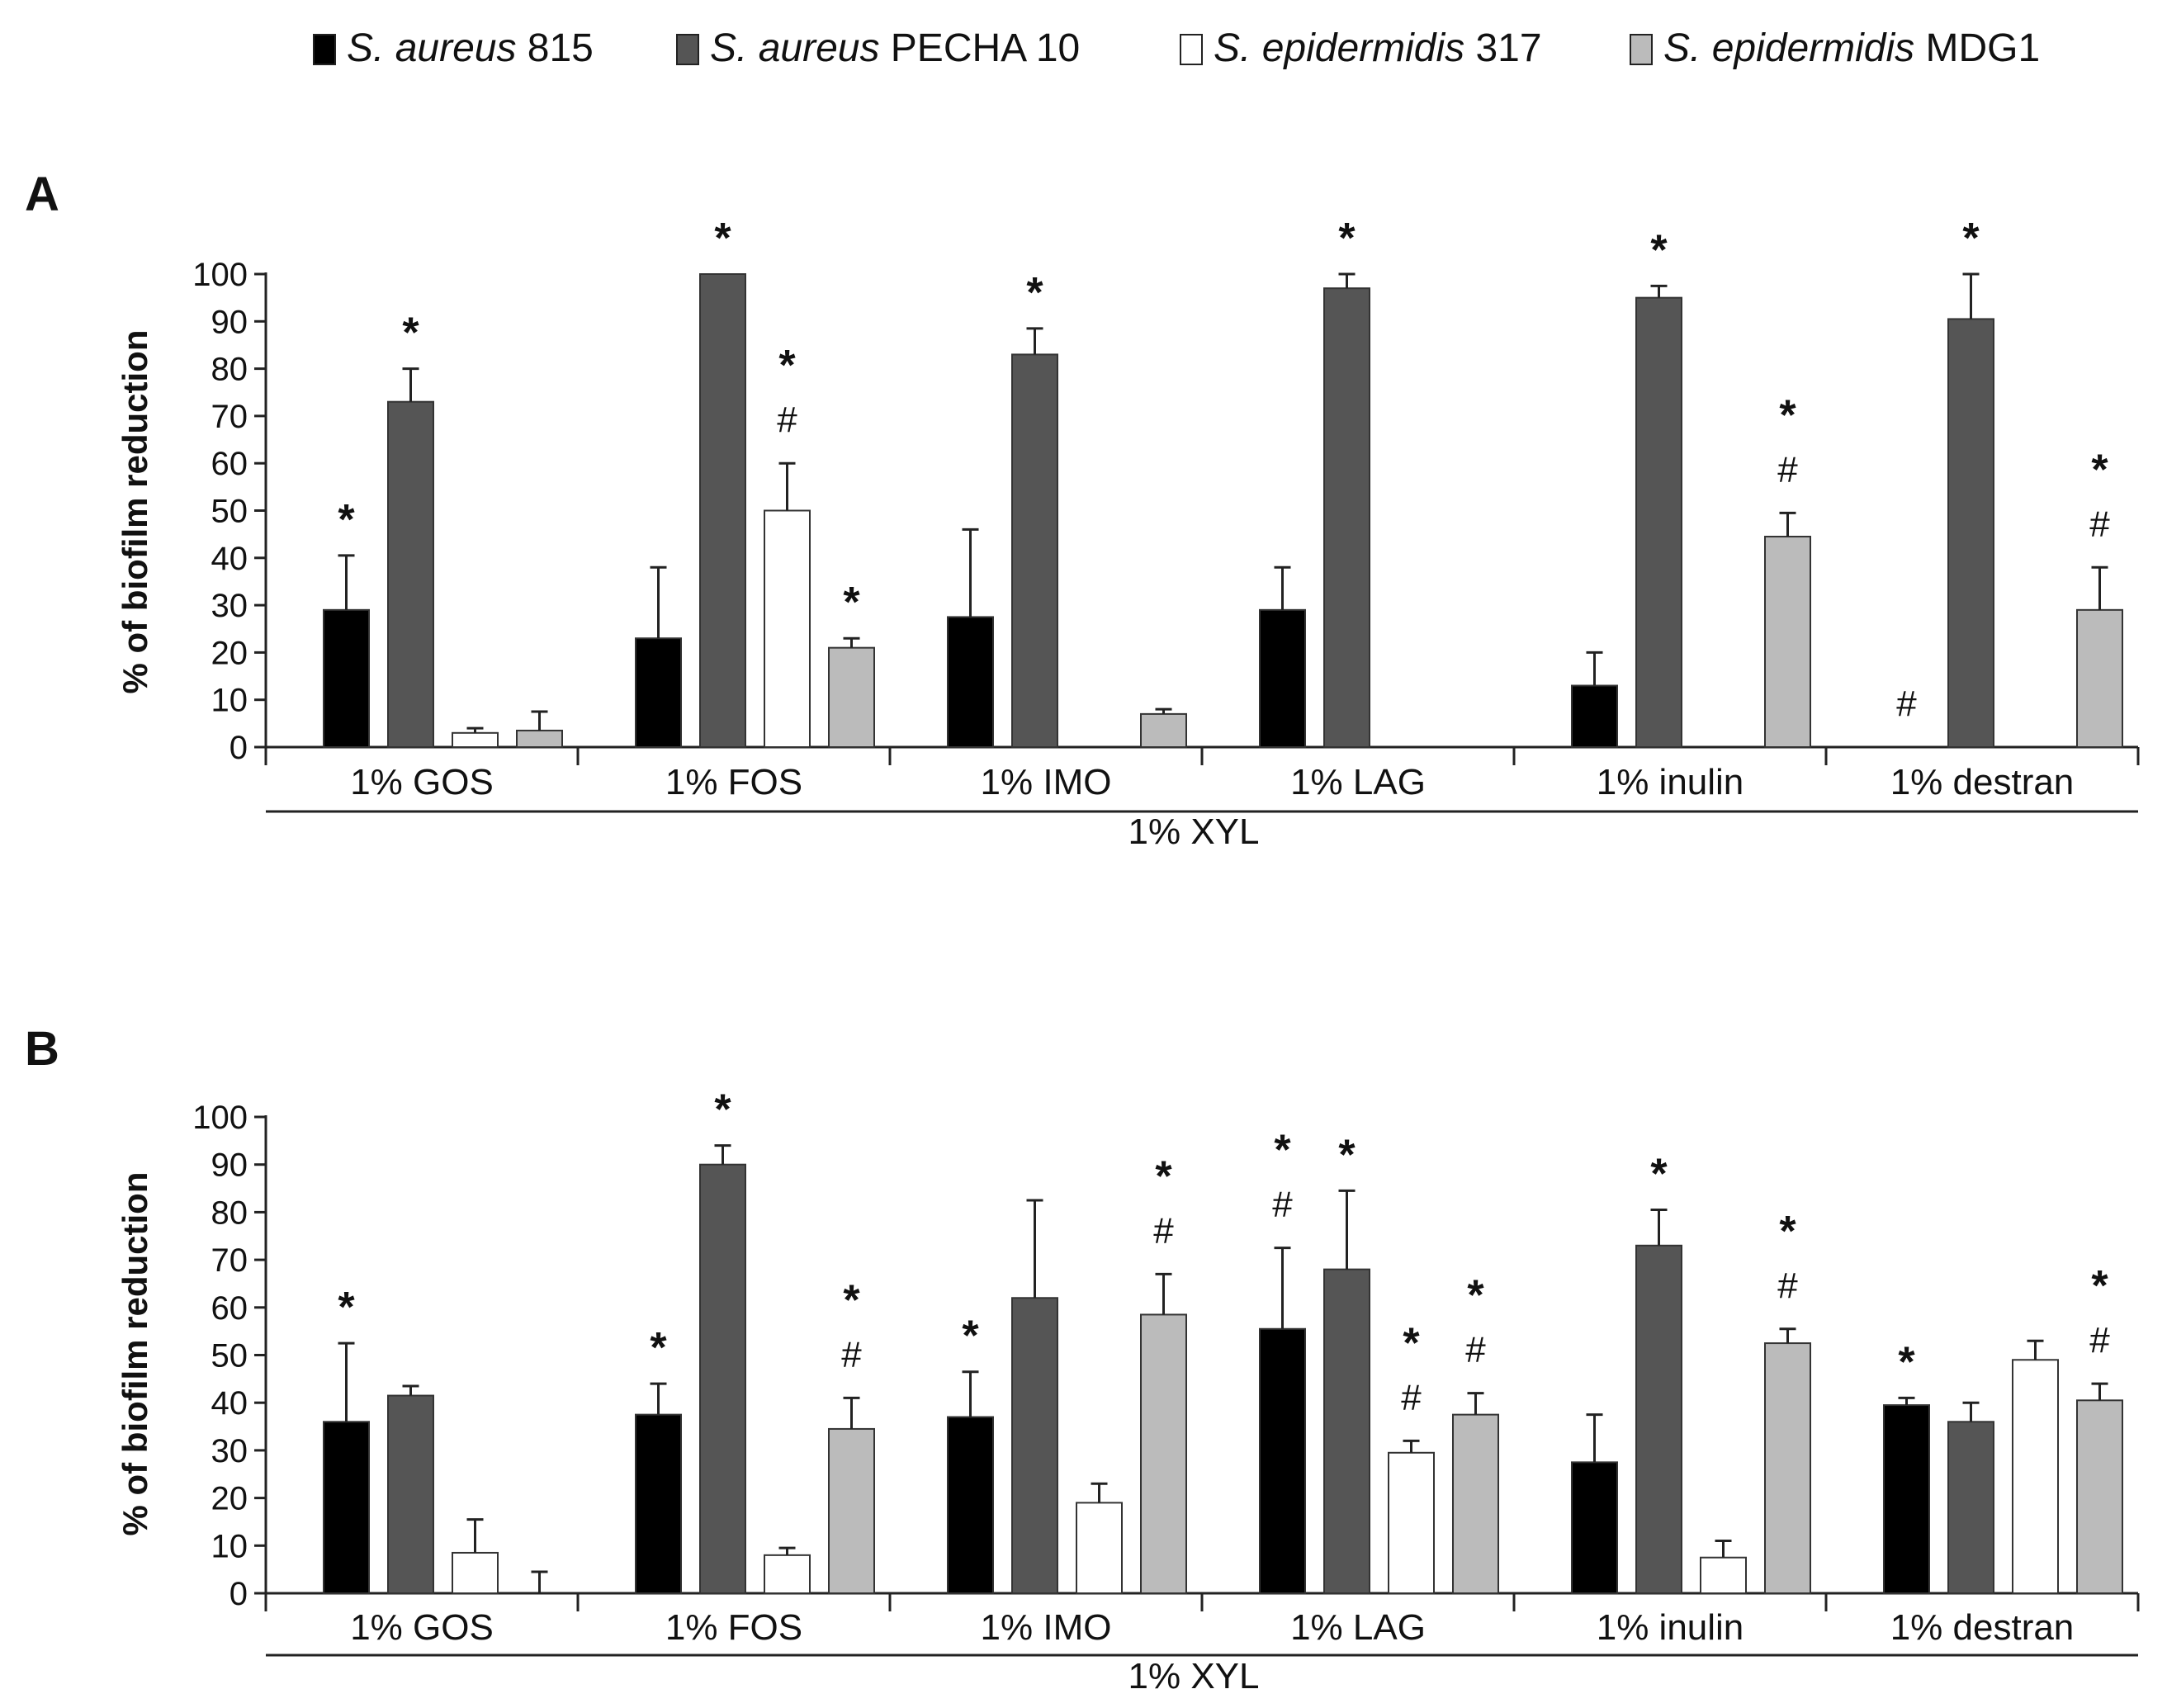  What do you see at coordinates (980, 48) in the screenshot?
I see `legend-label-strain: PECHA 10` at bounding box center [980, 48].